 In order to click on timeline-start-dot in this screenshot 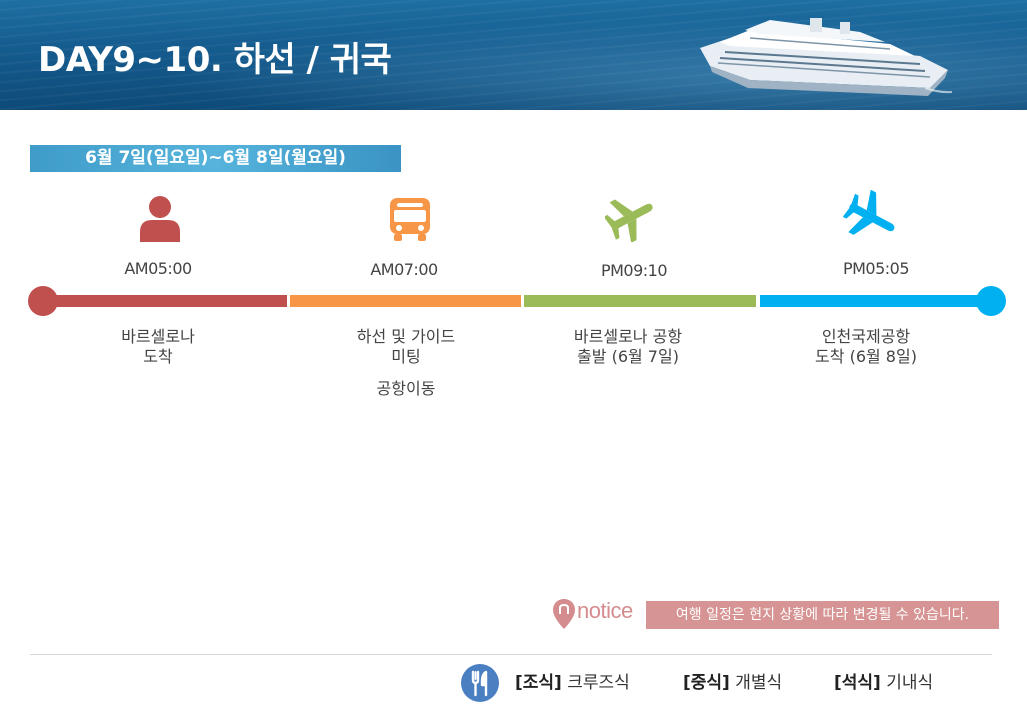, I will do `click(43, 301)`.